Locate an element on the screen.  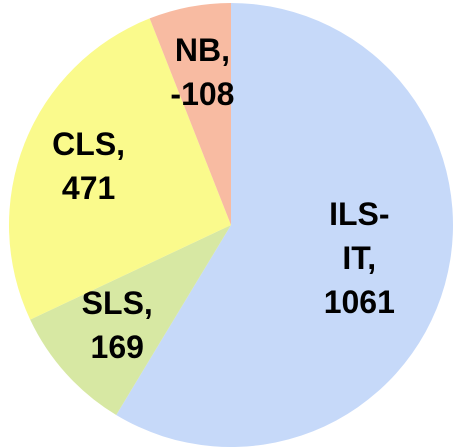
data-label: 1061 is located at coordinates (359, 302).